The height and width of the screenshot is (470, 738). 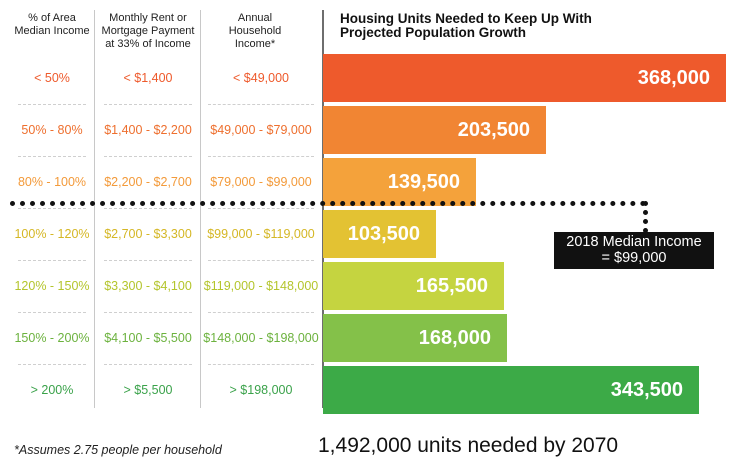 I want to click on total-units: 1,492,000 units needed by 2070, so click(x=468, y=445).